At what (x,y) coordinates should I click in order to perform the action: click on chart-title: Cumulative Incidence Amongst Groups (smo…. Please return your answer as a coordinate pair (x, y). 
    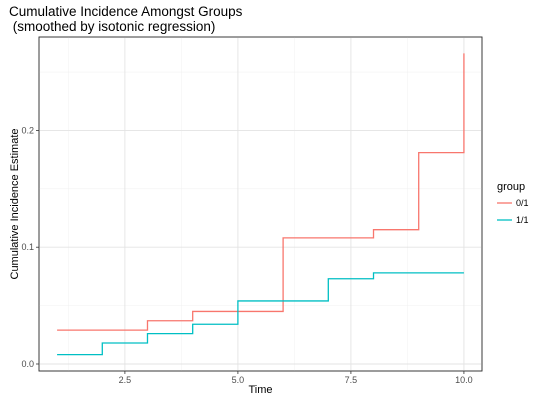
    Looking at the image, I should click on (126, 19).